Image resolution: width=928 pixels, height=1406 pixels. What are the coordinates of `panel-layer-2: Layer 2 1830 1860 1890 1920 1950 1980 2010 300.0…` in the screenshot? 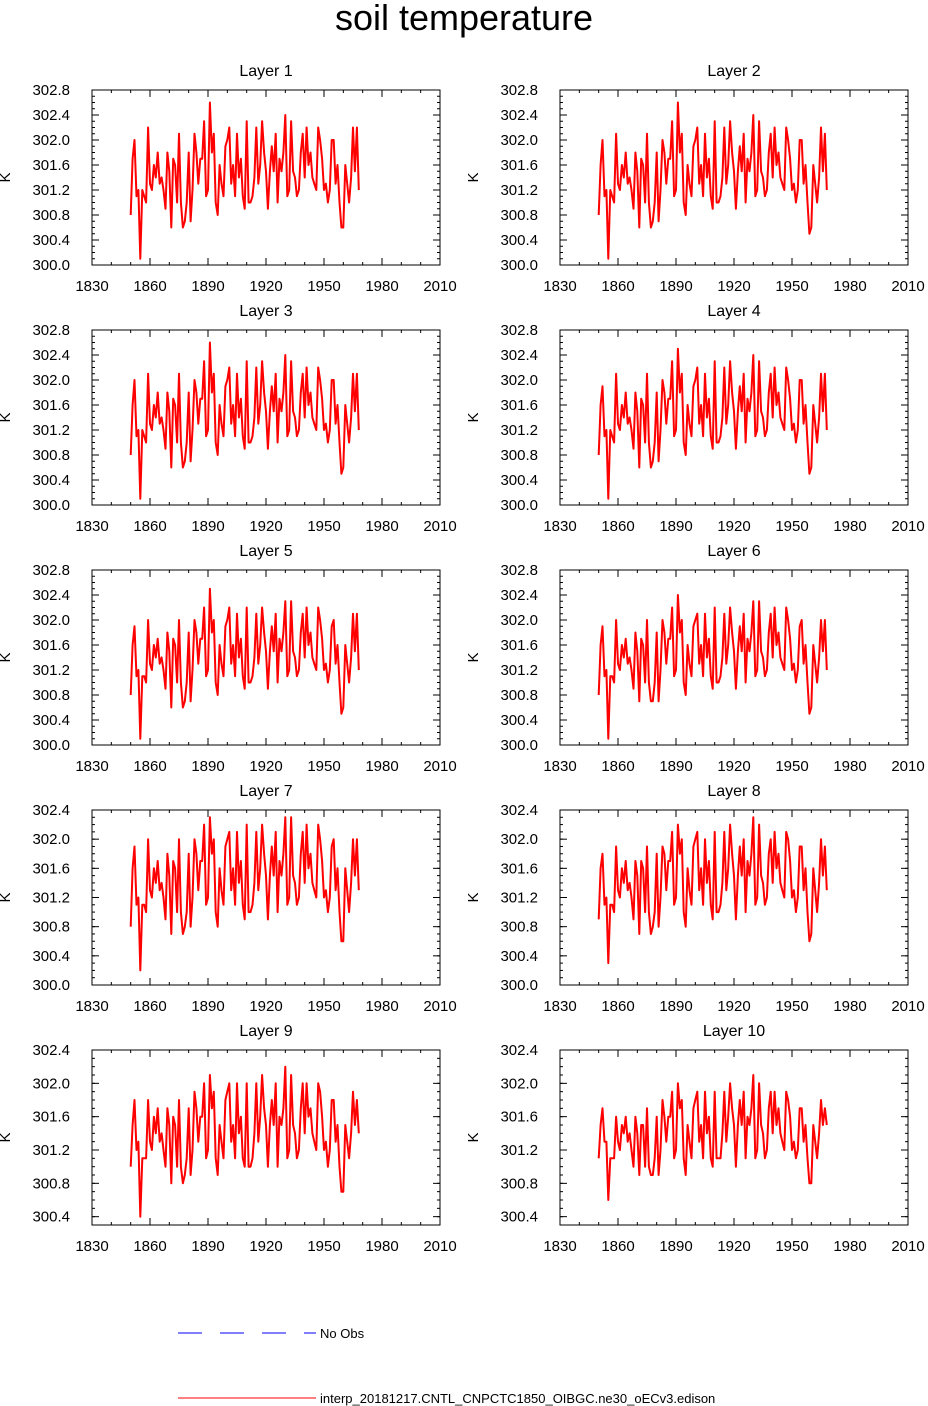 It's located at (695, 179).